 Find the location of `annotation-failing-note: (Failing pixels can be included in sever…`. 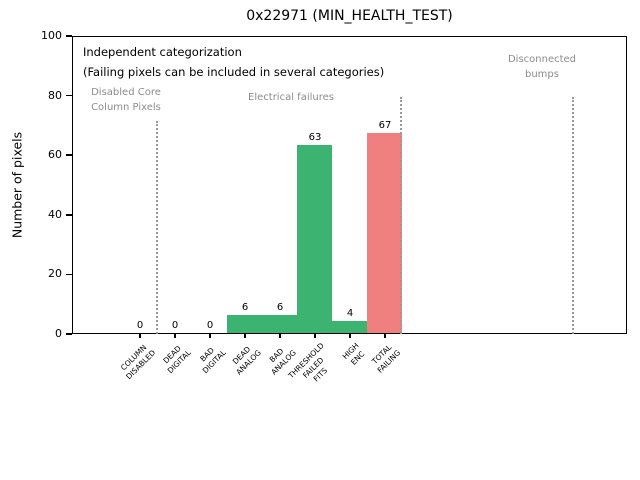

annotation-failing-note: (Failing pixels can be included in sever… is located at coordinates (234, 72).